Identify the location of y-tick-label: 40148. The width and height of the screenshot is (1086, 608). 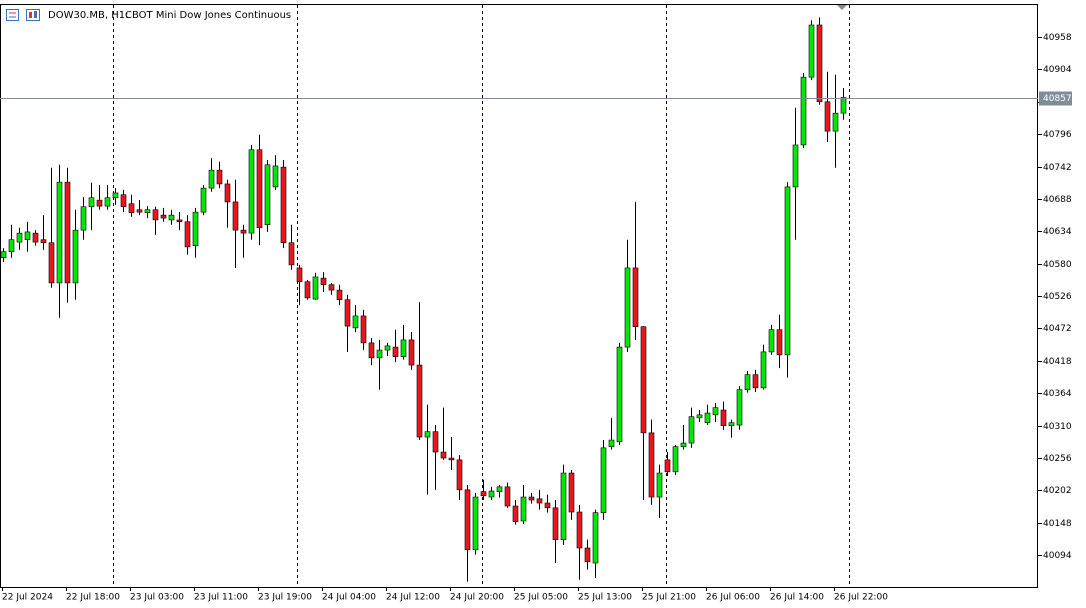
(1057, 524).